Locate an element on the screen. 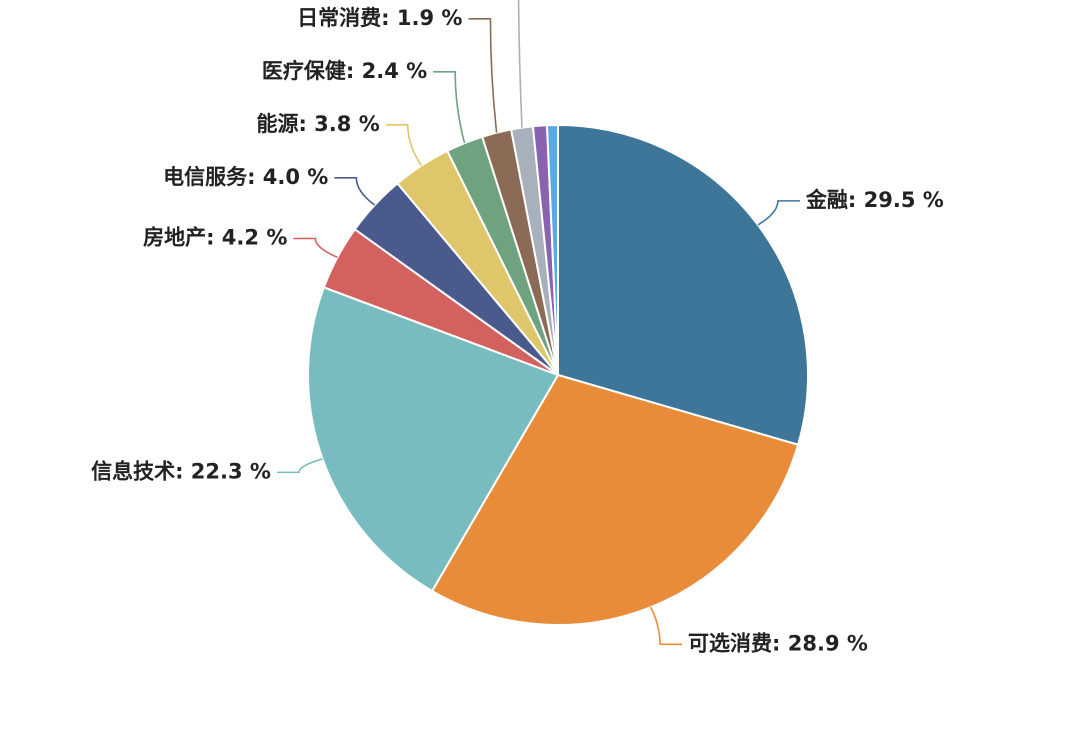 Image resolution: width=1080 pixels, height=735 pixels. data-label: 金融: 29.5 % is located at coordinates (874, 200).